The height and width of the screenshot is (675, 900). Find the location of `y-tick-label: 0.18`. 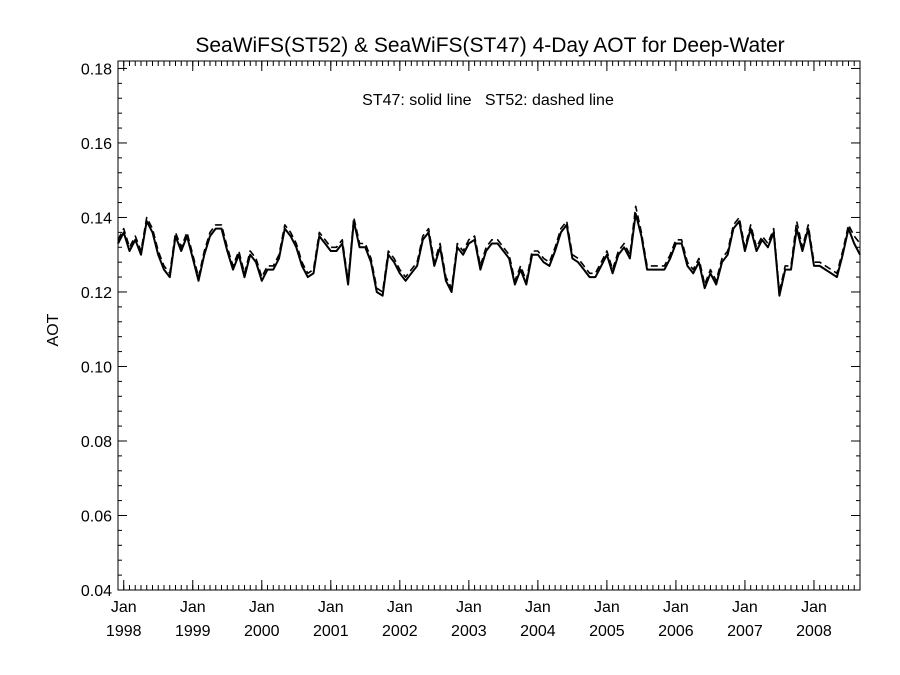

y-tick-label: 0.18 is located at coordinates (96, 69).